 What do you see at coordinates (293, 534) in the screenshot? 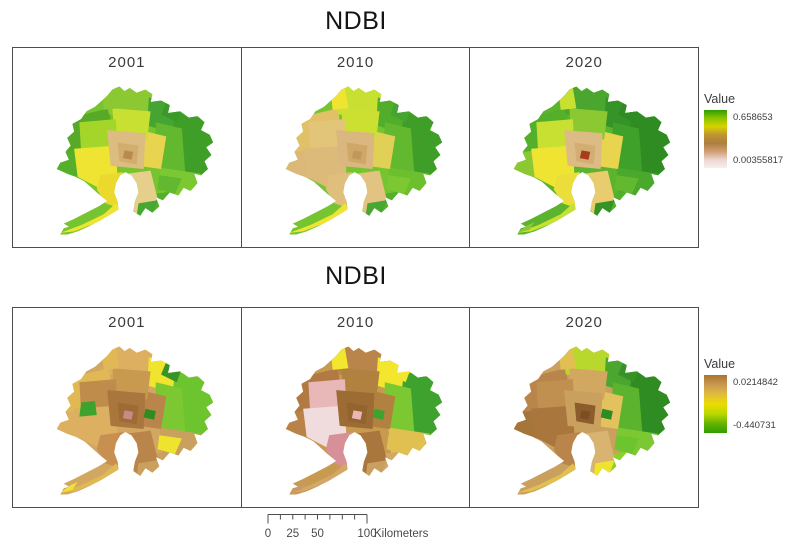
I see `scalebar-tick-label: 25` at bounding box center [293, 534].